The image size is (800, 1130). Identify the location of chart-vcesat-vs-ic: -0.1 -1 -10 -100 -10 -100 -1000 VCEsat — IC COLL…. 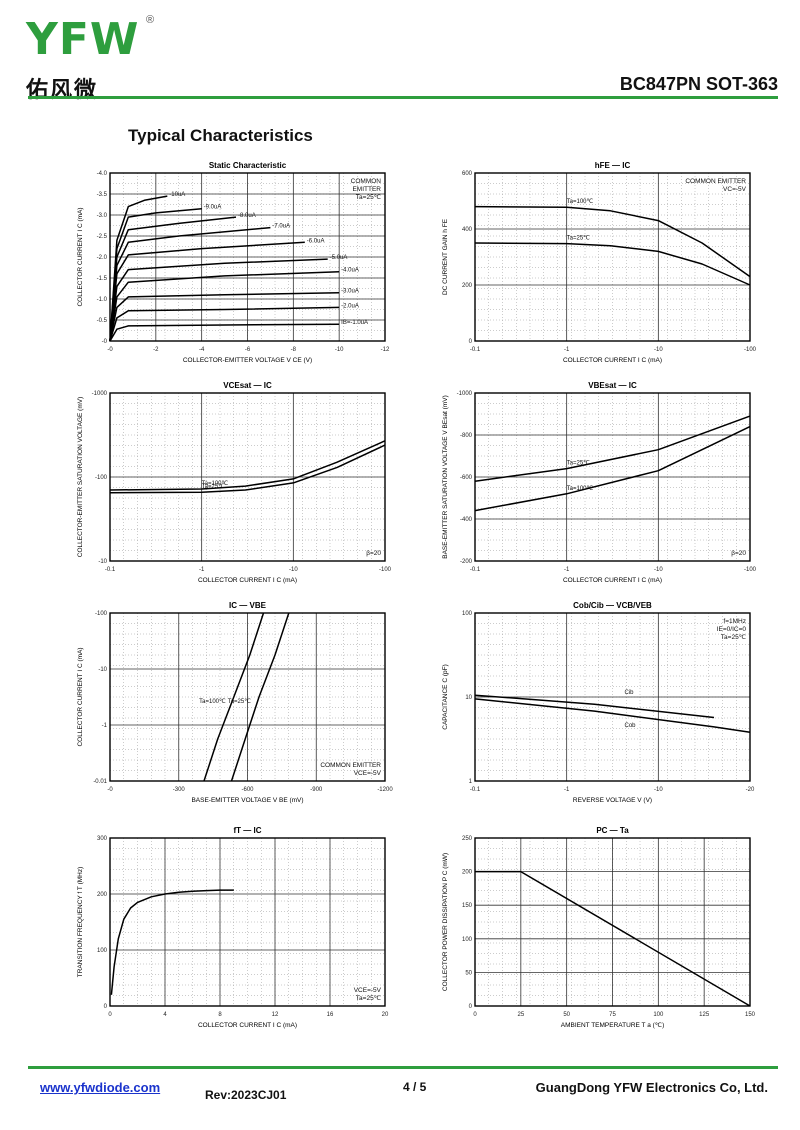
(220, 480).